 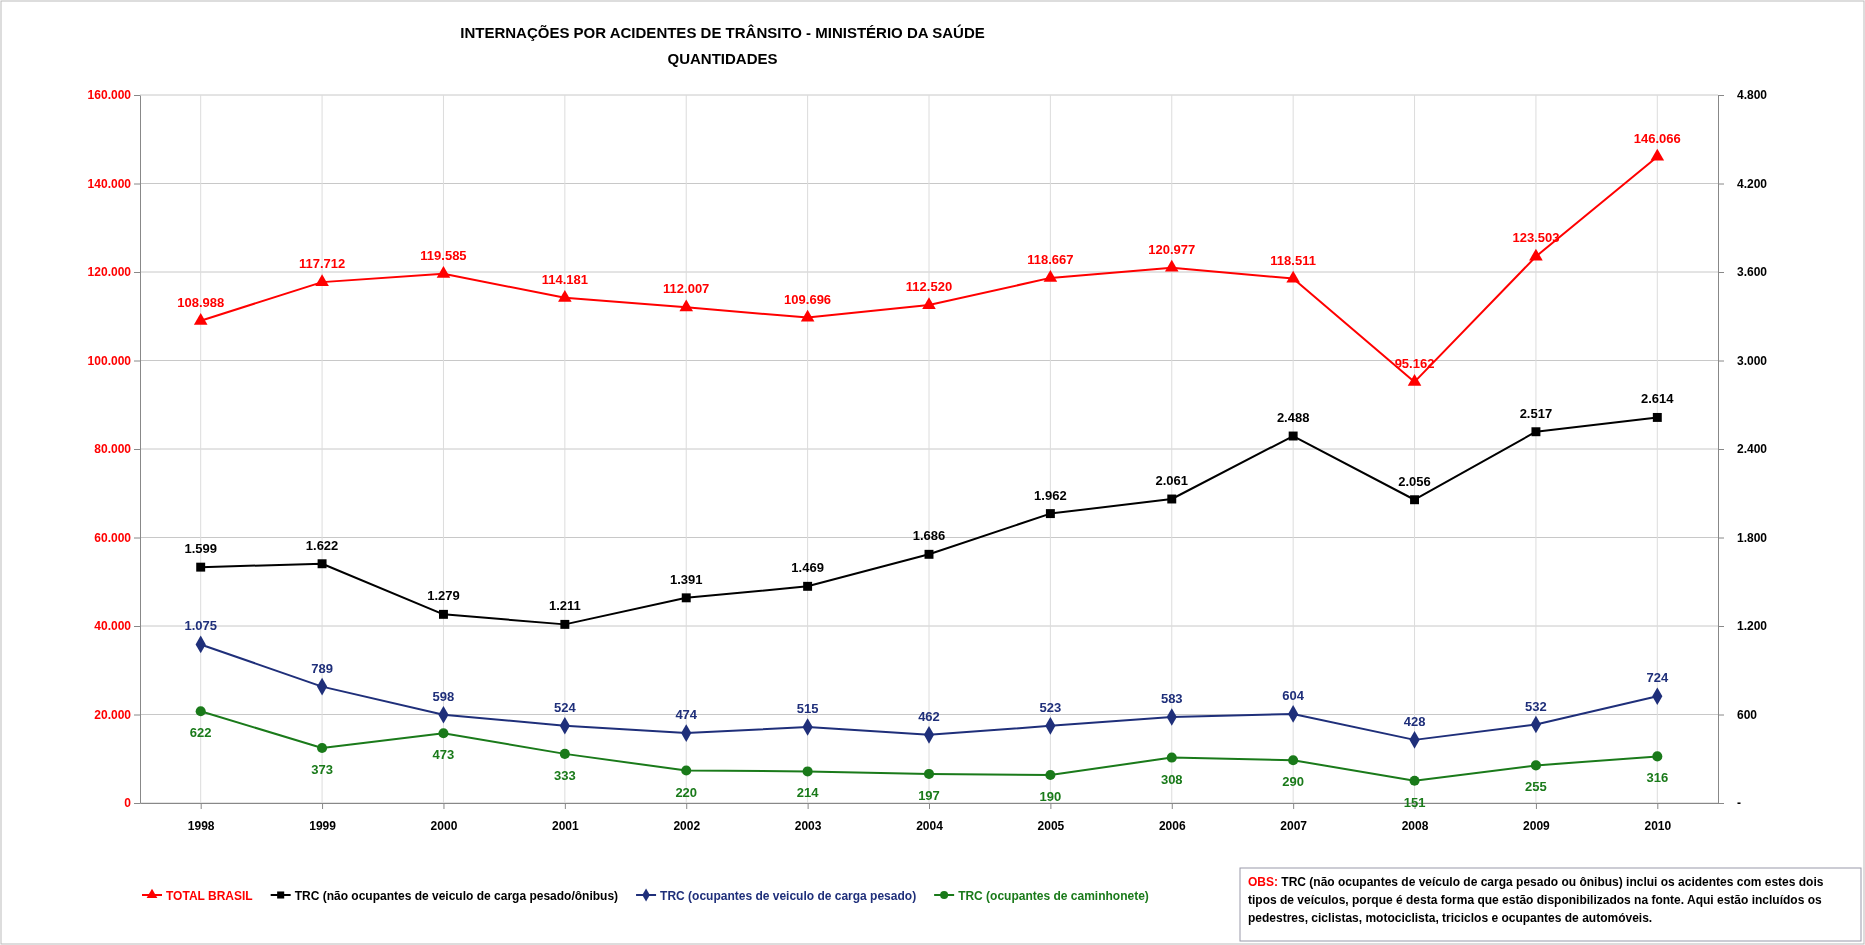 What do you see at coordinates (686, 579) in the screenshot?
I see `data-label: 1.391` at bounding box center [686, 579].